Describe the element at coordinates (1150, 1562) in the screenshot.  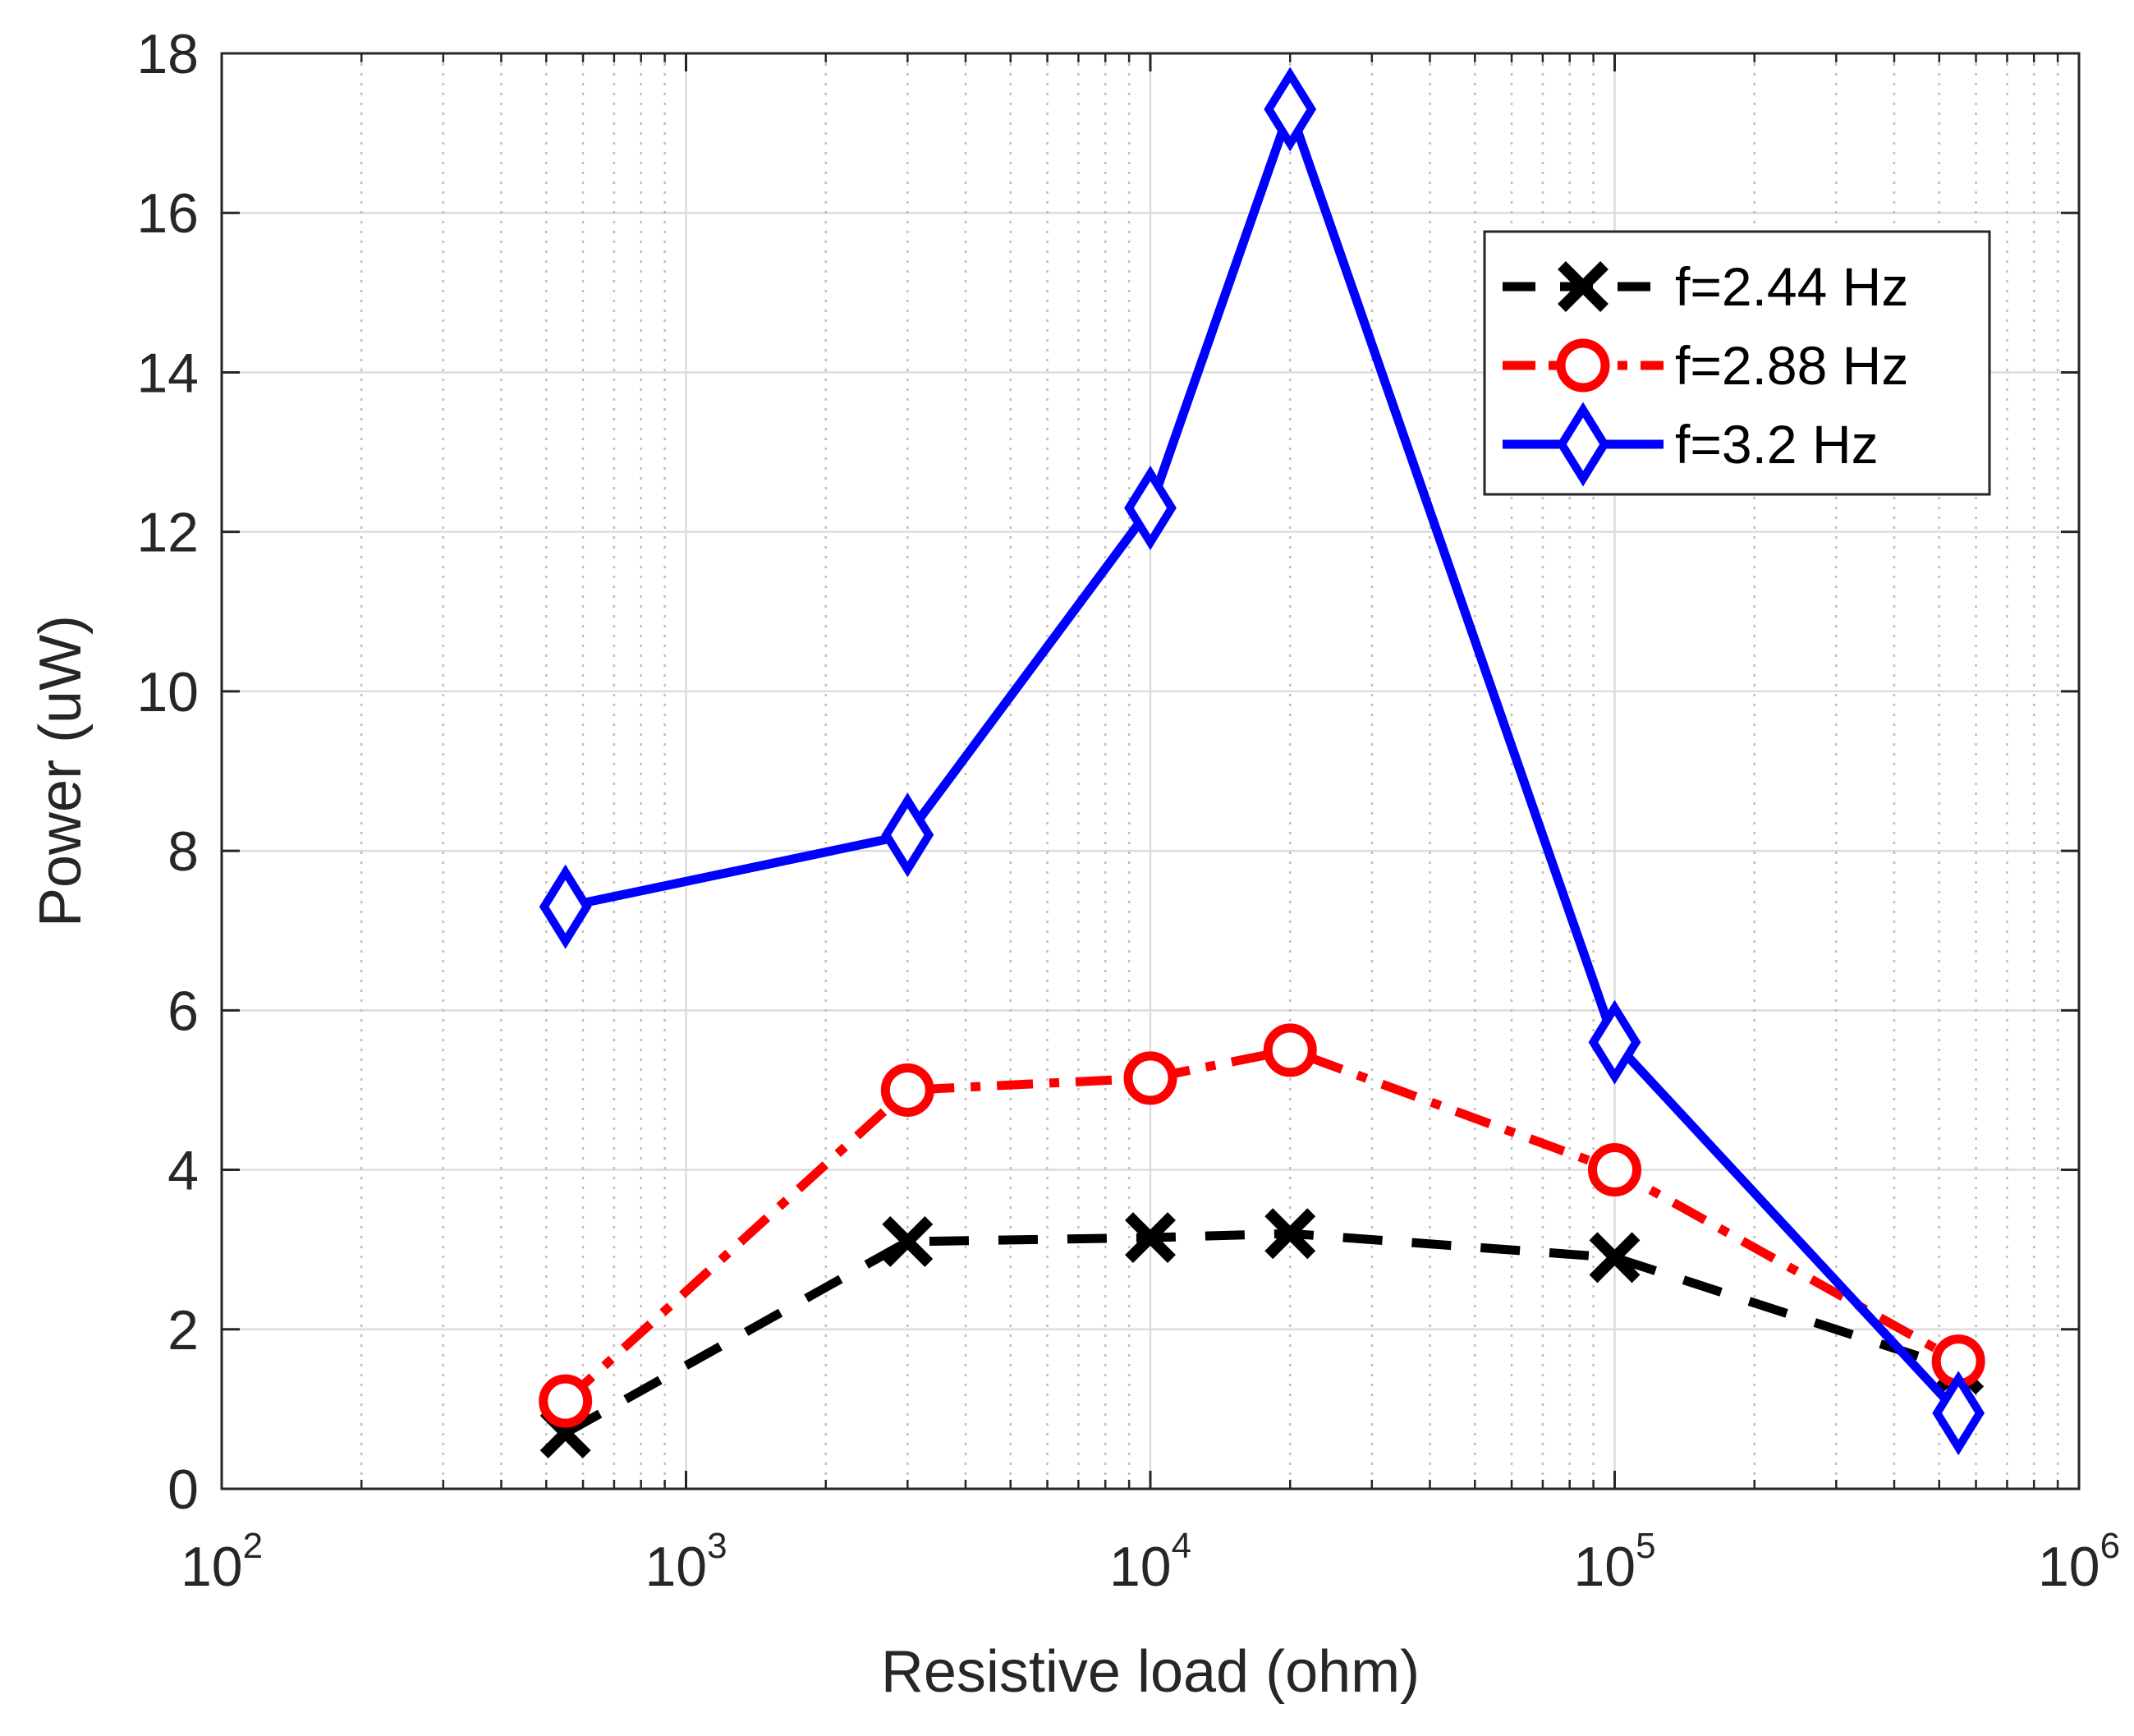
I see `x-tick-label: 10⁴` at that location.